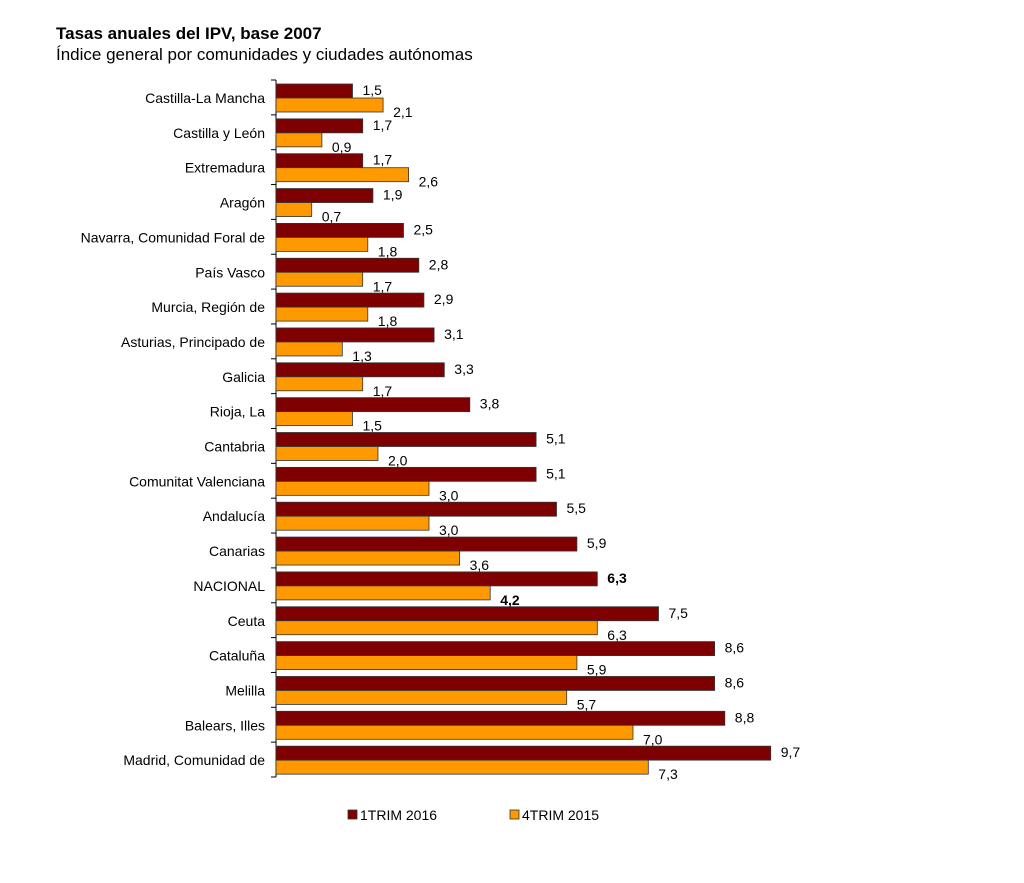 The image size is (1024, 883). What do you see at coordinates (577, 508) in the screenshot?
I see `data-label: 5,5` at bounding box center [577, 508].